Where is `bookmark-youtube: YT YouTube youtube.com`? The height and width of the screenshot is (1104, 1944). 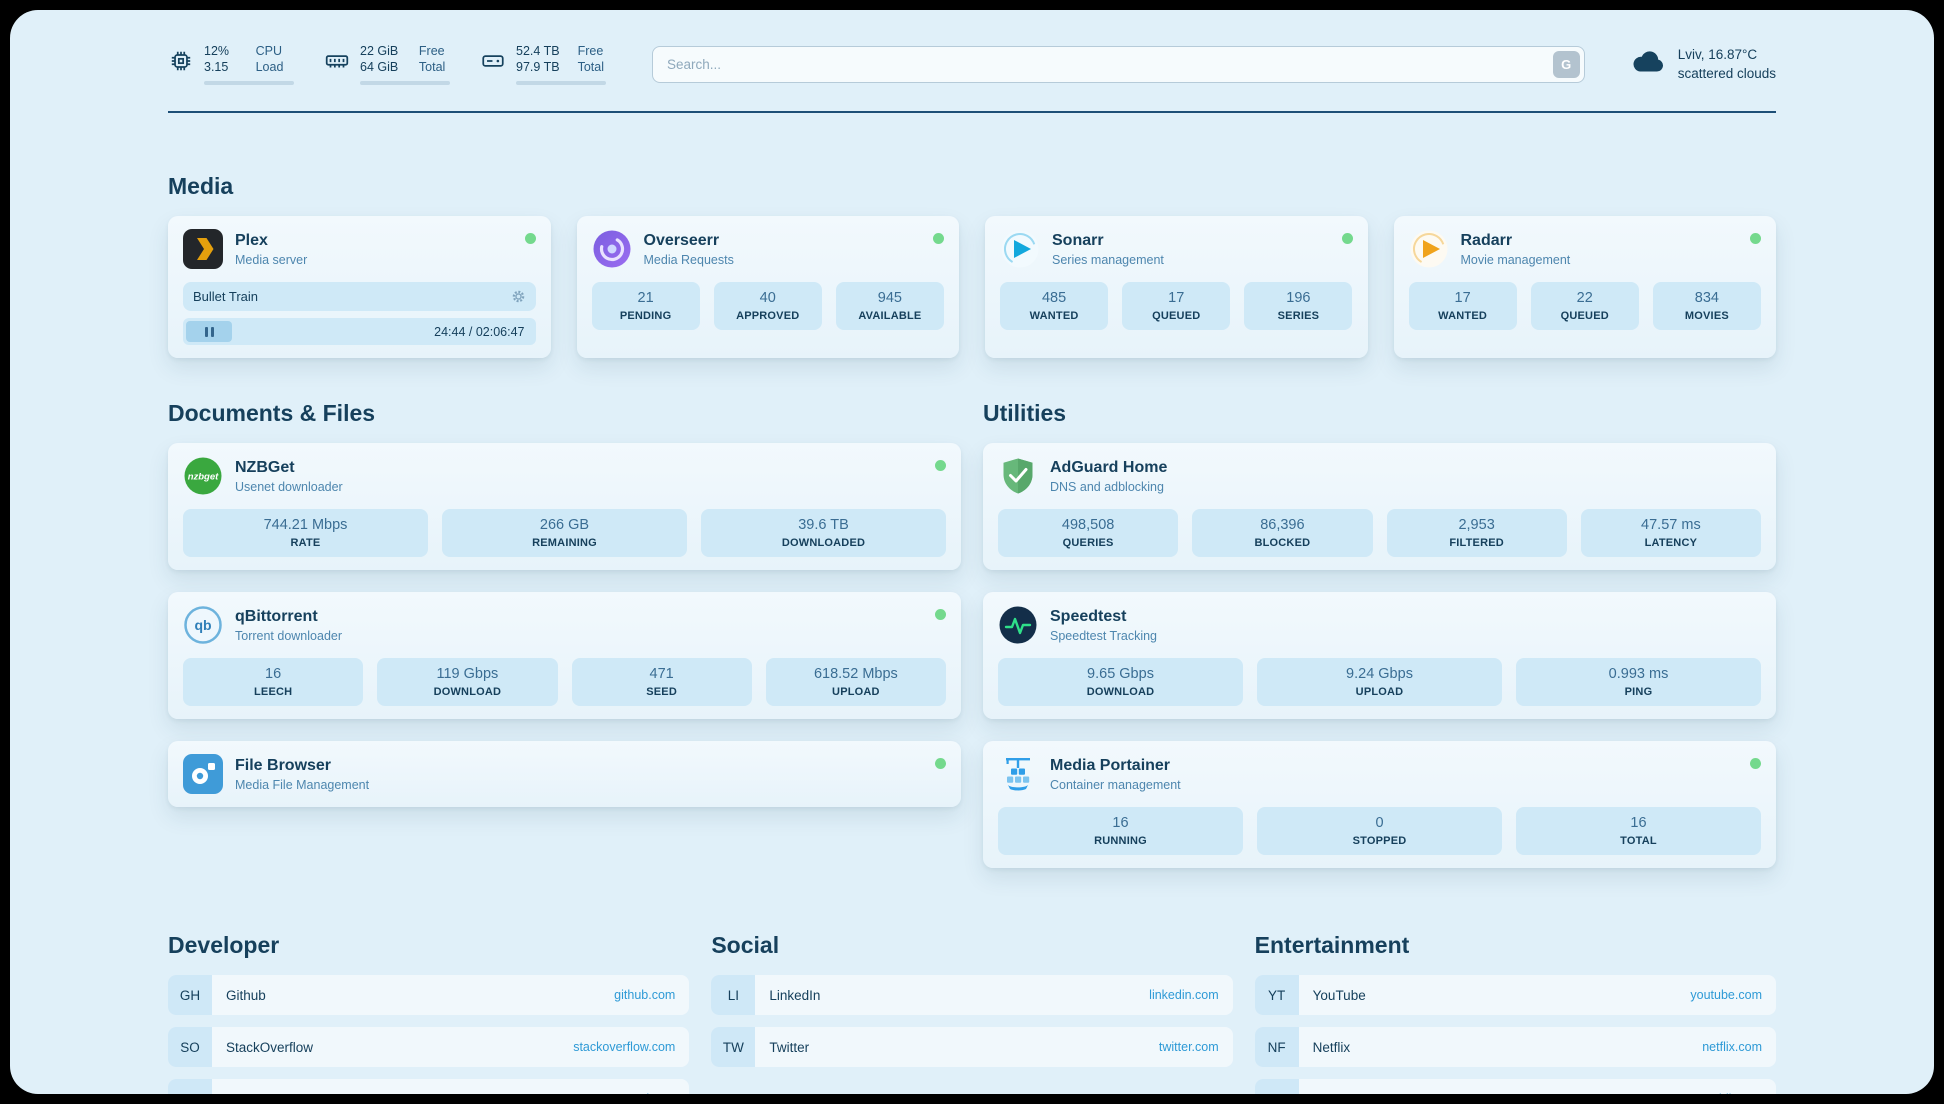 bookmark-youtube: YT YouTube youtube.com is located at coordinates (1515, 995).